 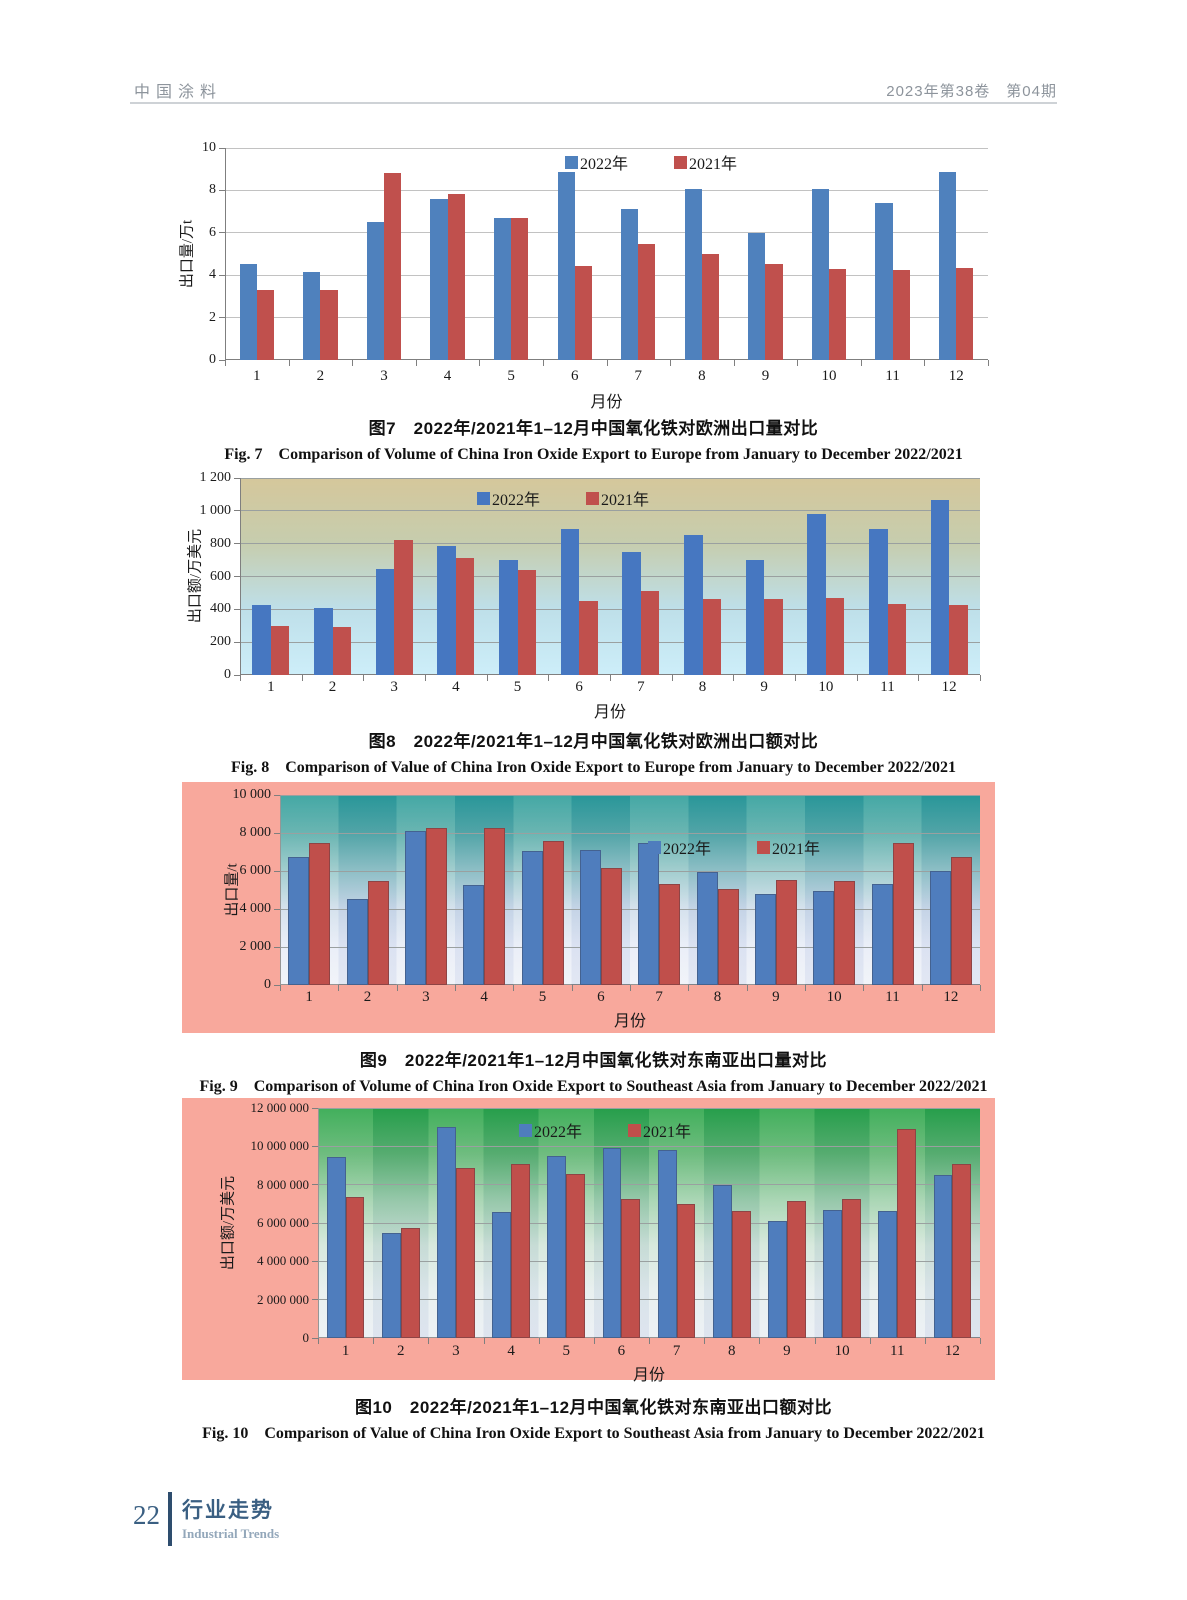 What do you see at coordinates (178, 92) in the screenshot?
I see `journal-title: 中国涂料` at bounding box center [178, 92].